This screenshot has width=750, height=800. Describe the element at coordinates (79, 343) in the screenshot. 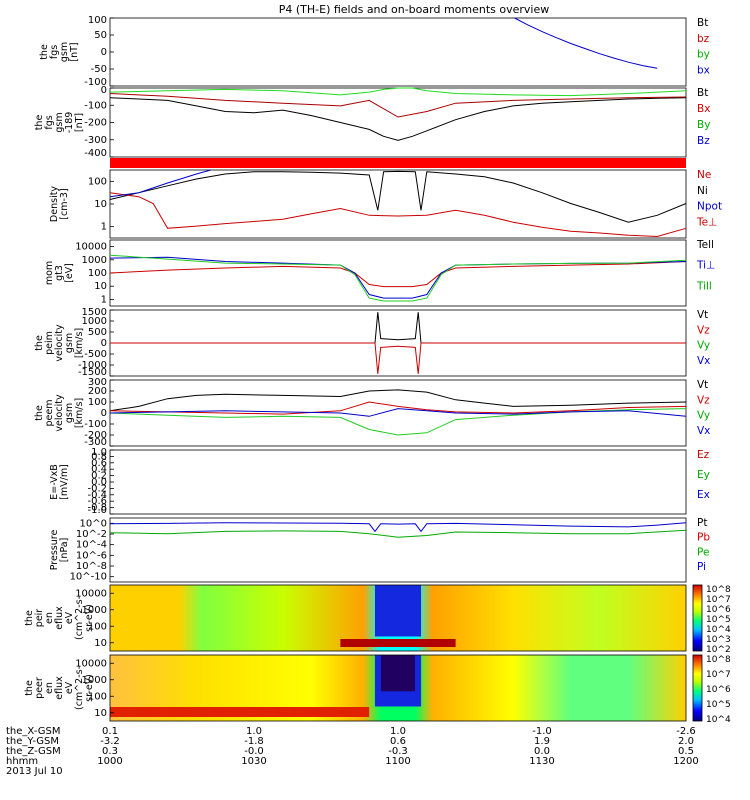

I see `y-axis-label-line: [km/s]` at that location.